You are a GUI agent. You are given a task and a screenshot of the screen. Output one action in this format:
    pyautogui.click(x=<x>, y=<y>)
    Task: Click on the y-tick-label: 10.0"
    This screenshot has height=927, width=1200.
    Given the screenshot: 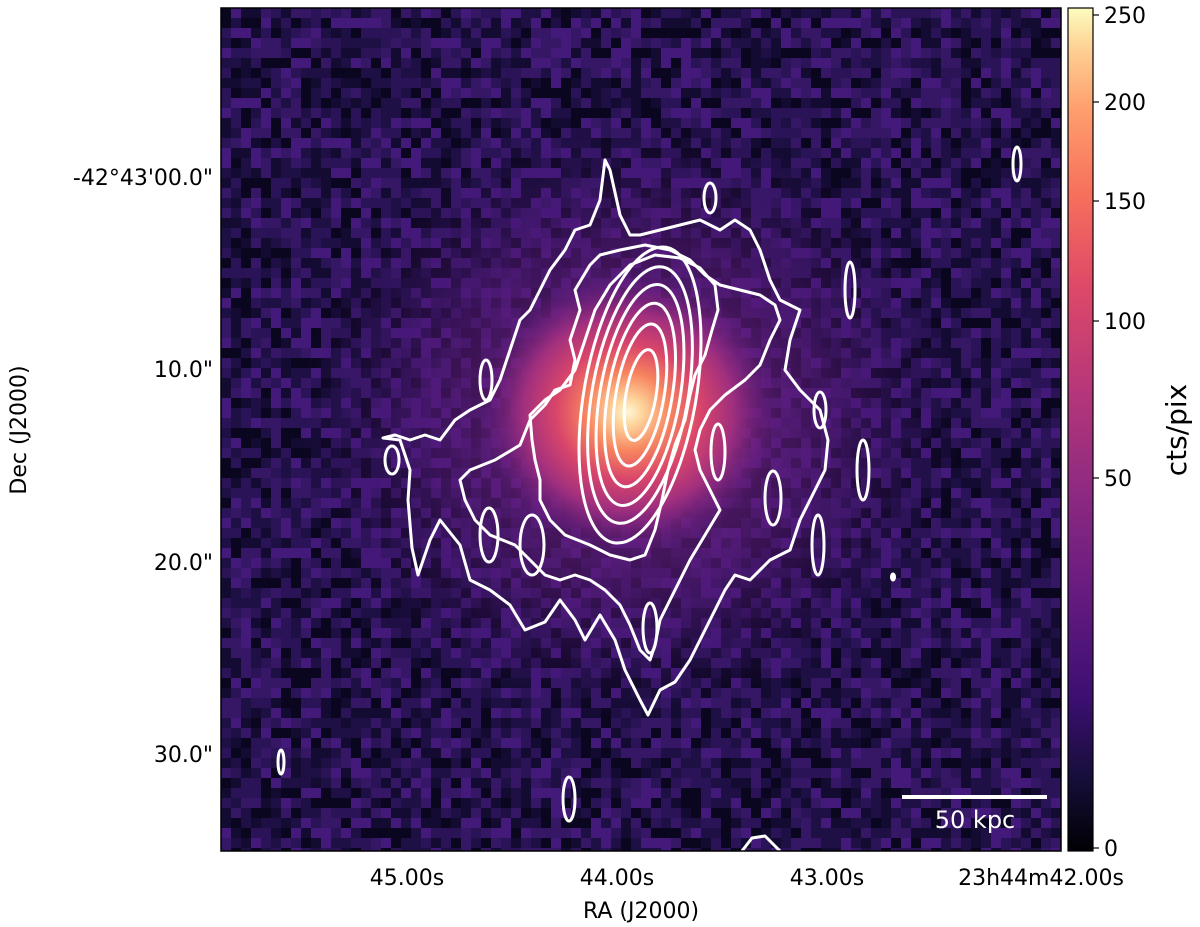 What is the action you would take?
    pyautogui.click(x=183, y=370)
    